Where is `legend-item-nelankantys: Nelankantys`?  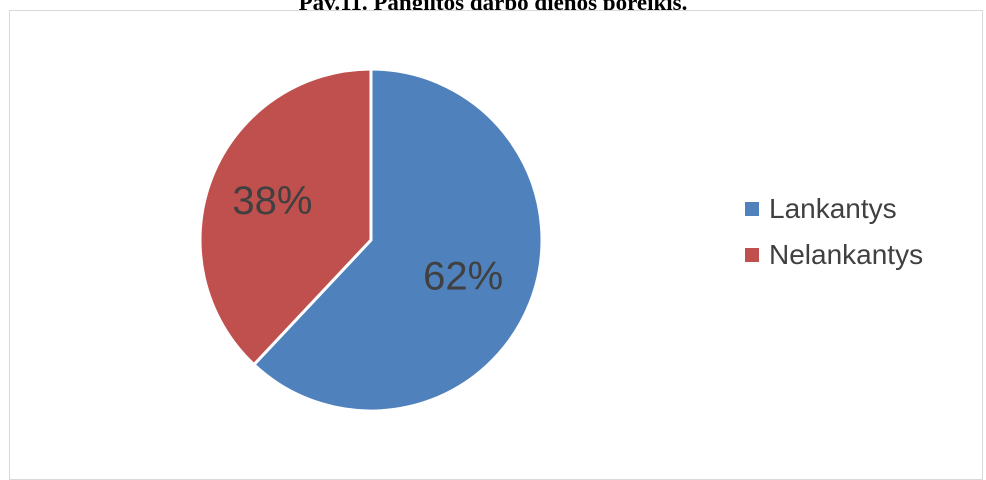 legend-item-nelankantys: Nelankantys is located at coordinates (834, 255).